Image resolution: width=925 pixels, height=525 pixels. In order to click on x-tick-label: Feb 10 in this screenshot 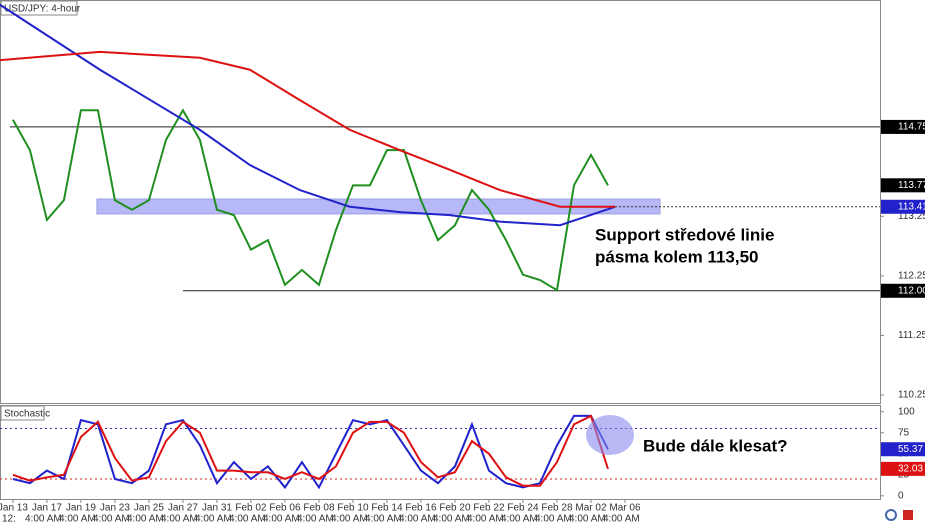, I will do `click(353, 508)`.